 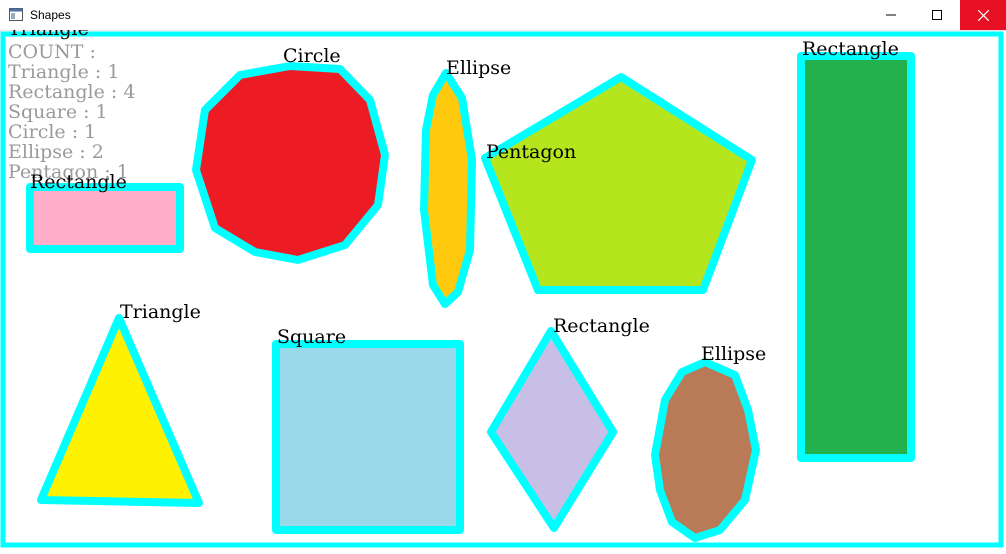 What do you see at coordinates (120, 410) in the screenshot?
I see `shape-triangle` at bounding box center [120, 410].